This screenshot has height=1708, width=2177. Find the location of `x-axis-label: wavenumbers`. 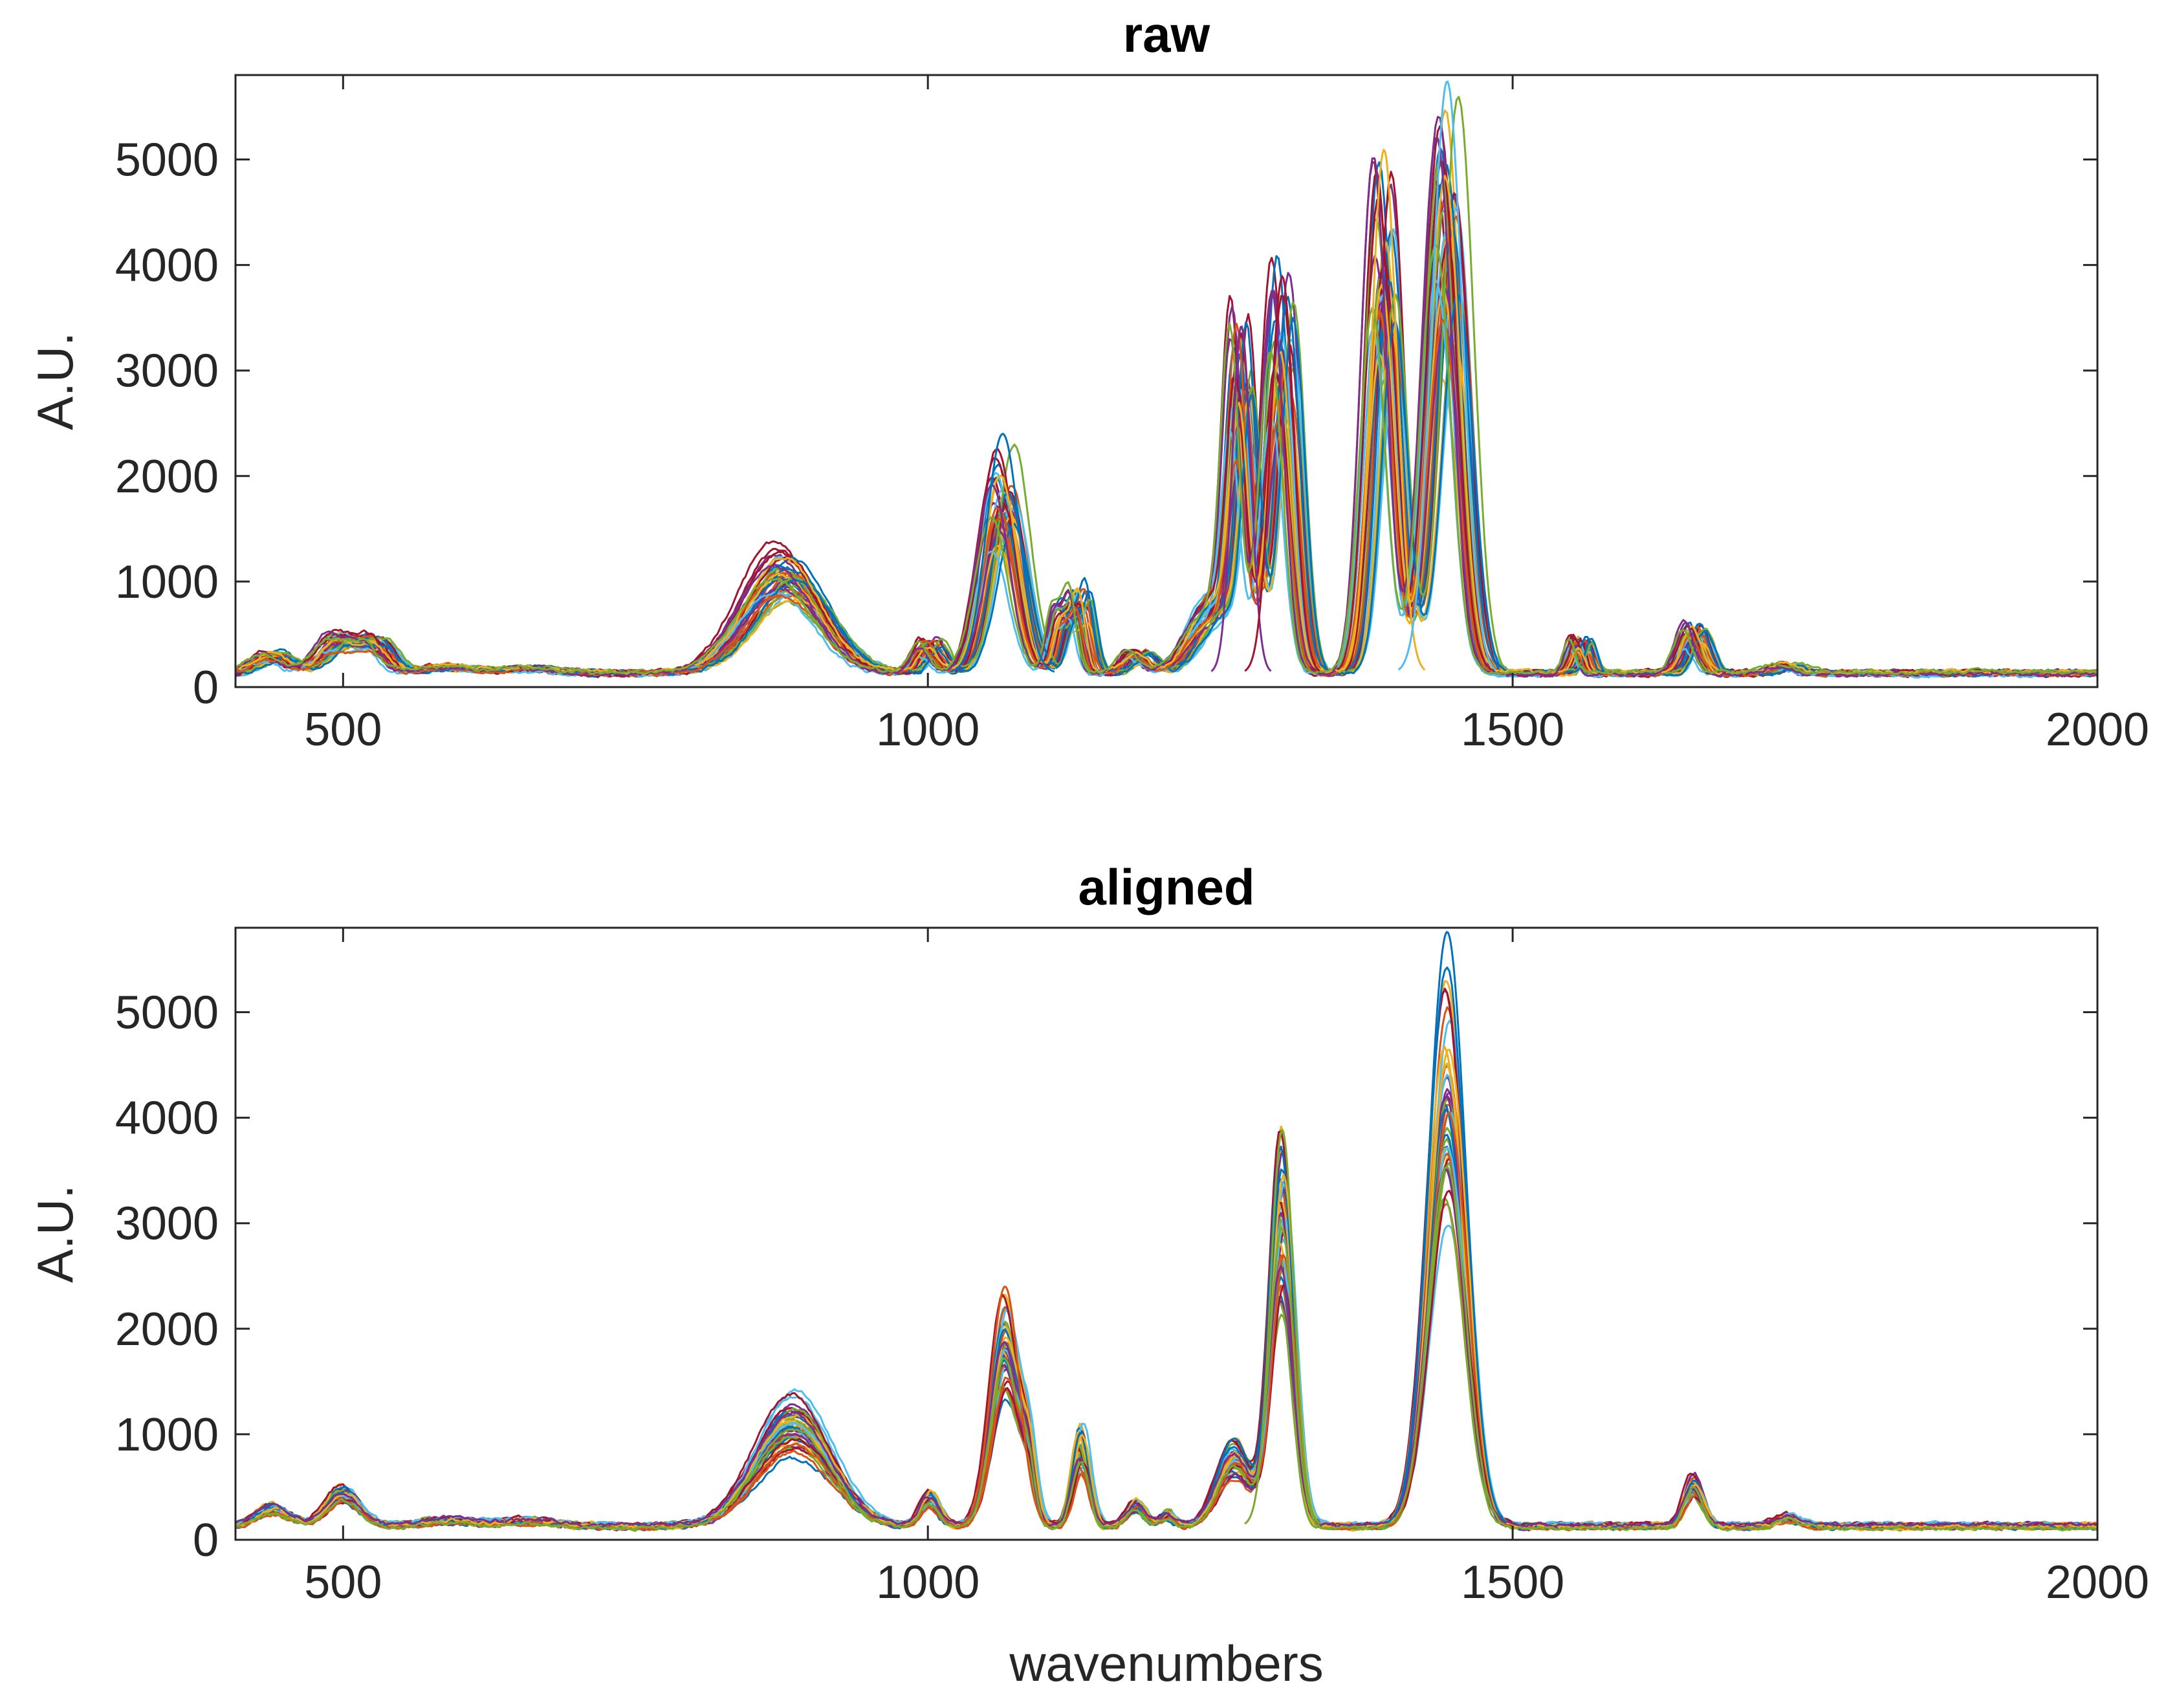

x-axis-label: wavenumbers is located at coordinates (1166, 1663).